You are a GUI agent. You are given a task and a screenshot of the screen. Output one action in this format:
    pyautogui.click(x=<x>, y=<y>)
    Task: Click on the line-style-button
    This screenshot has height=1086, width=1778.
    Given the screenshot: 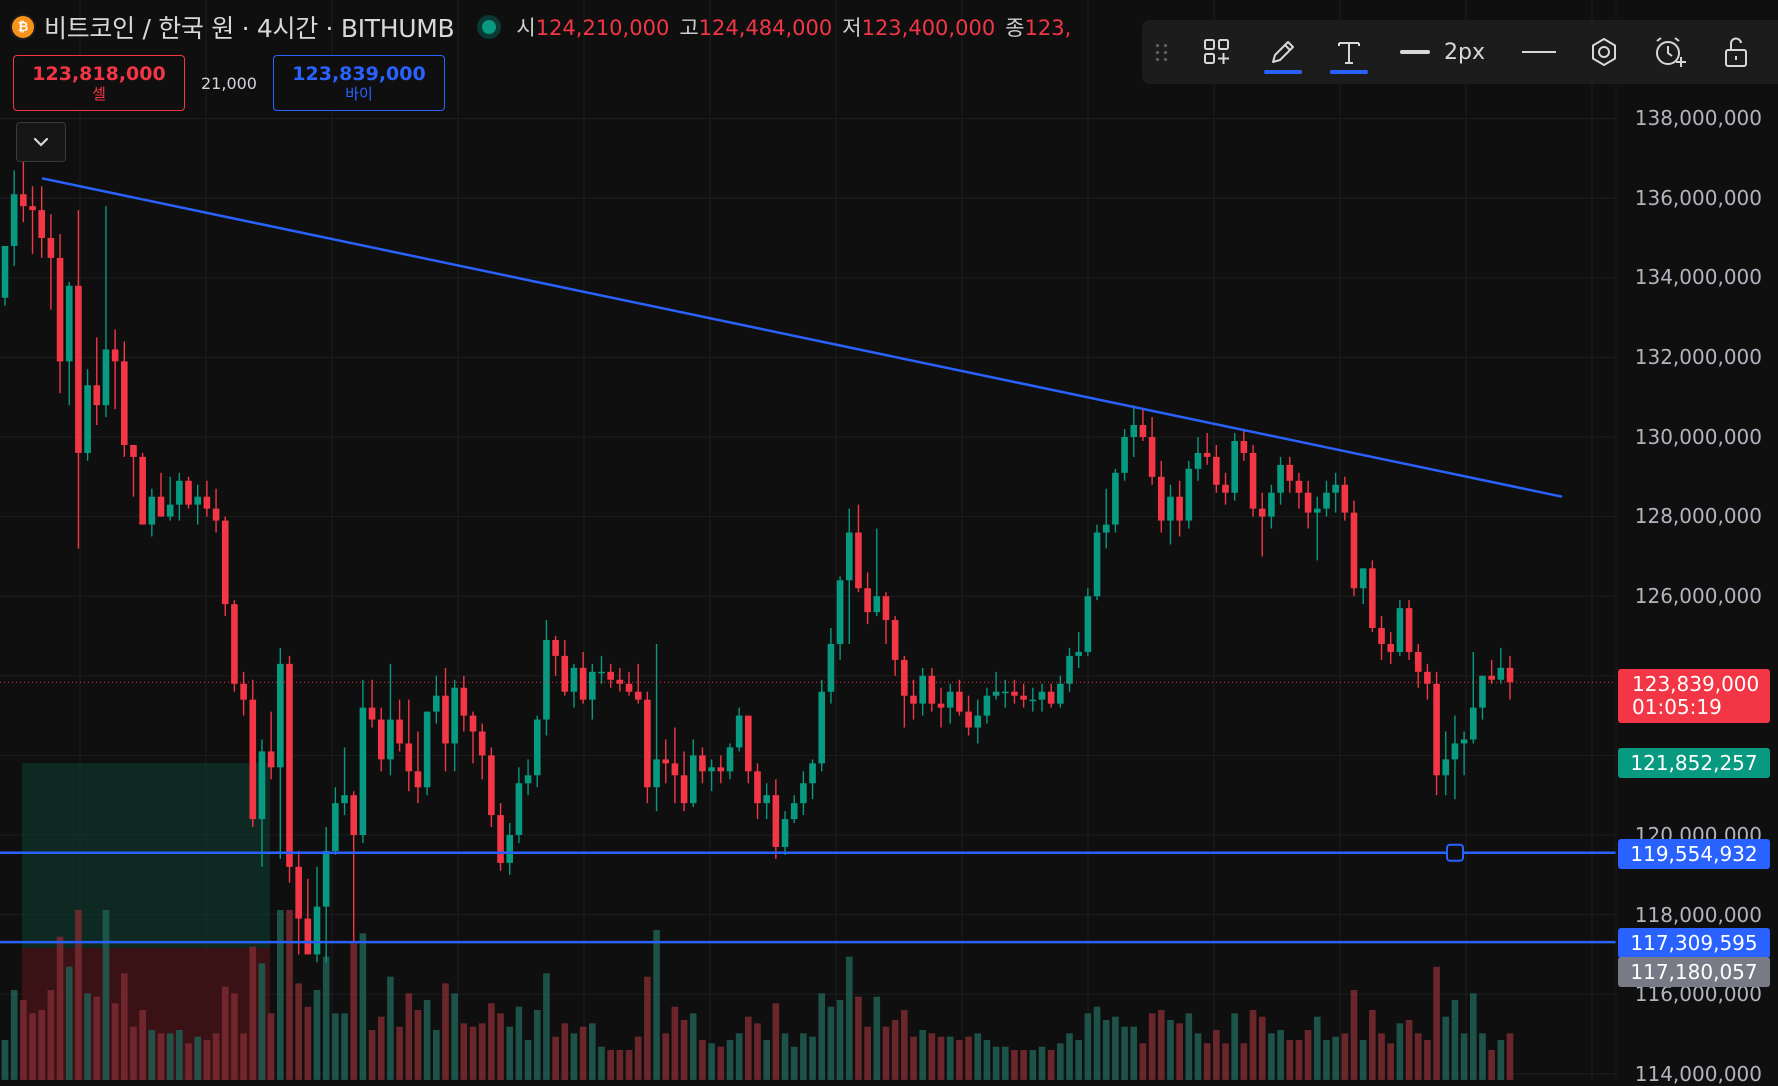 What is the action you would take?
    pyautogui.click(x=1539, y=52)
    